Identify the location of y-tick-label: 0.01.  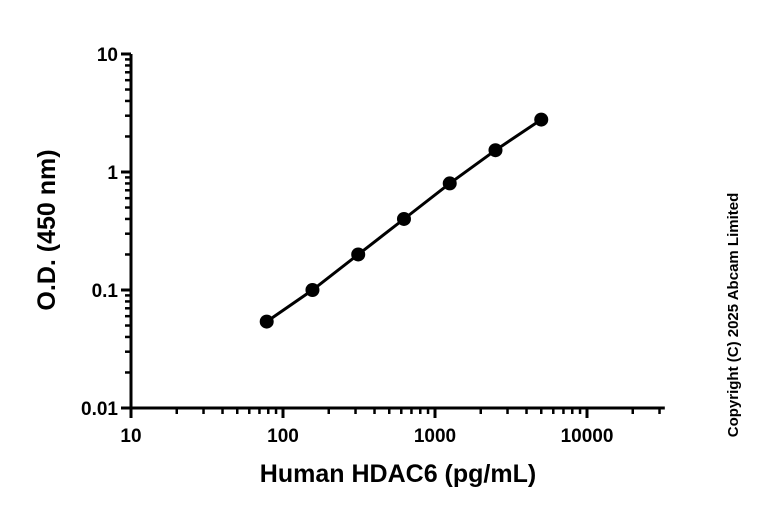
(99, 409).